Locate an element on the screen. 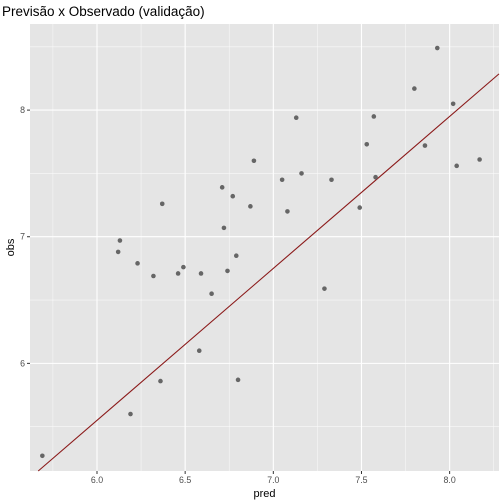 The width and height of the screenshot is (504, 504). x-tick-label: 7.0 is located at coordinates (273, 480).